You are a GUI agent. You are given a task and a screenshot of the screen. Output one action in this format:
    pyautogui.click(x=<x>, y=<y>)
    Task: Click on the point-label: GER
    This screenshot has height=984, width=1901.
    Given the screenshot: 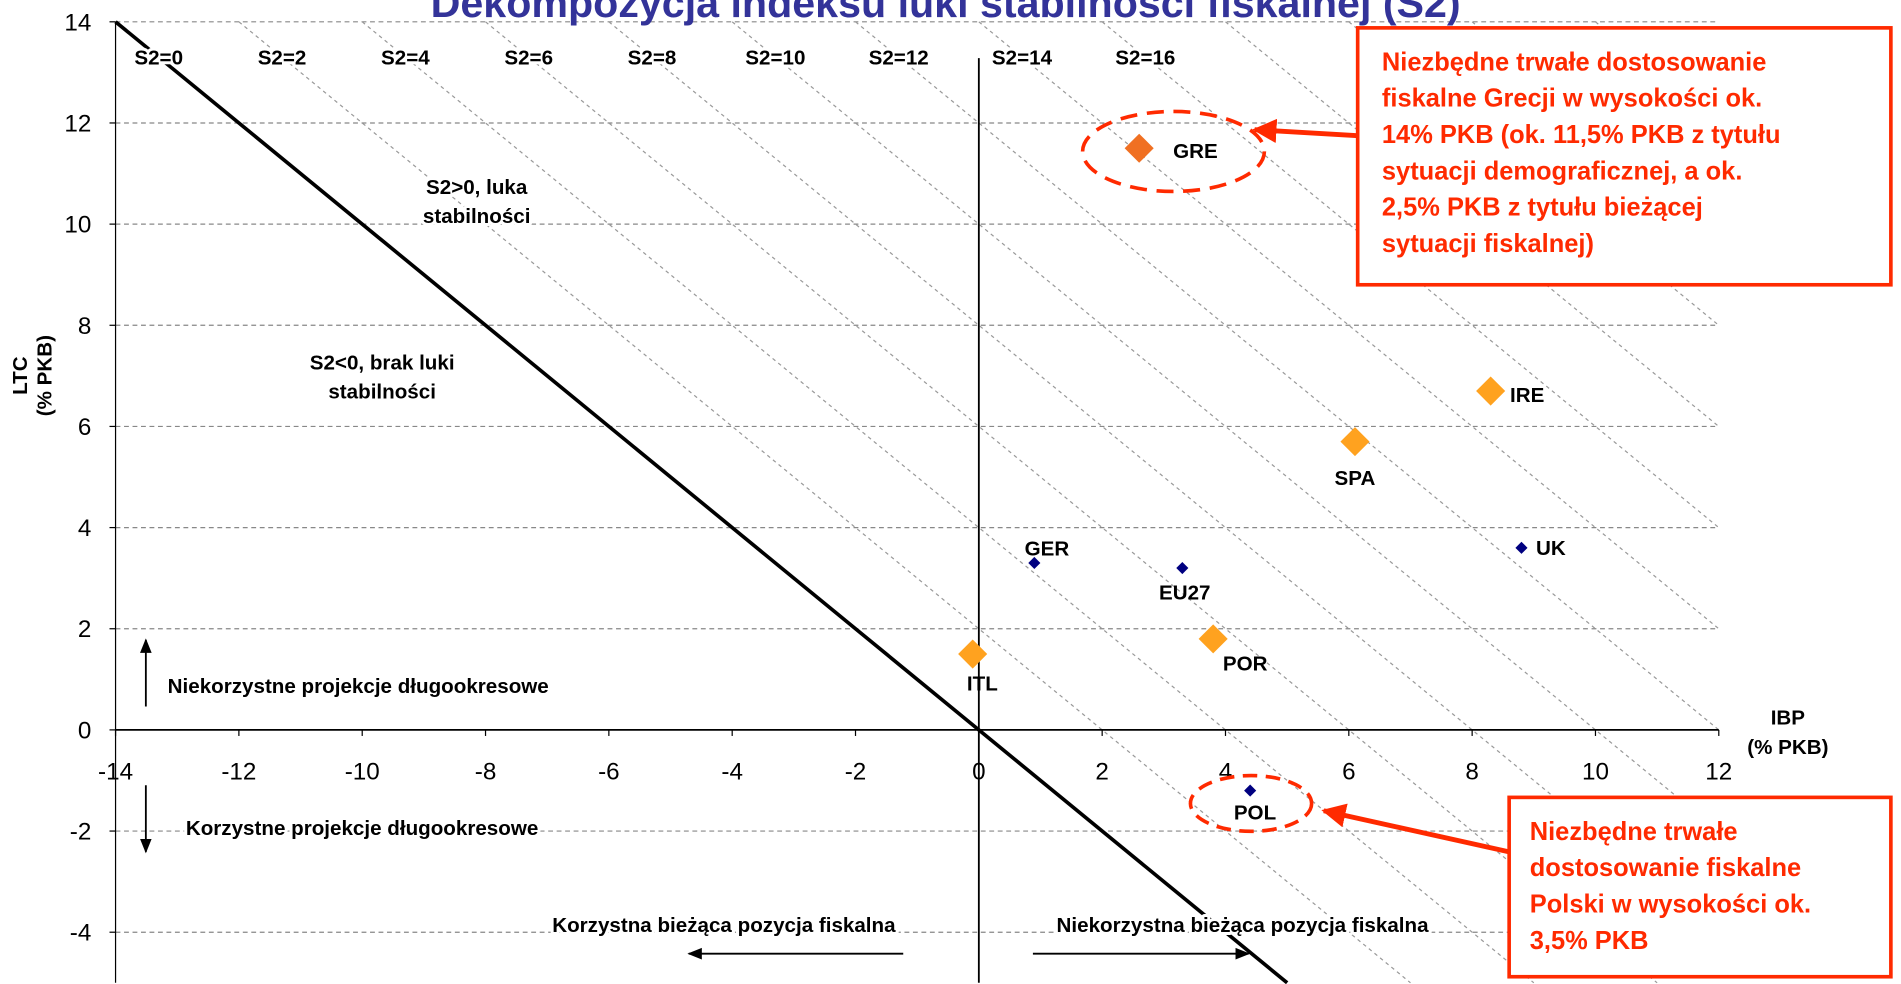 What is the action you would take?
    pyautogui.click(x=1047, y=549)
    